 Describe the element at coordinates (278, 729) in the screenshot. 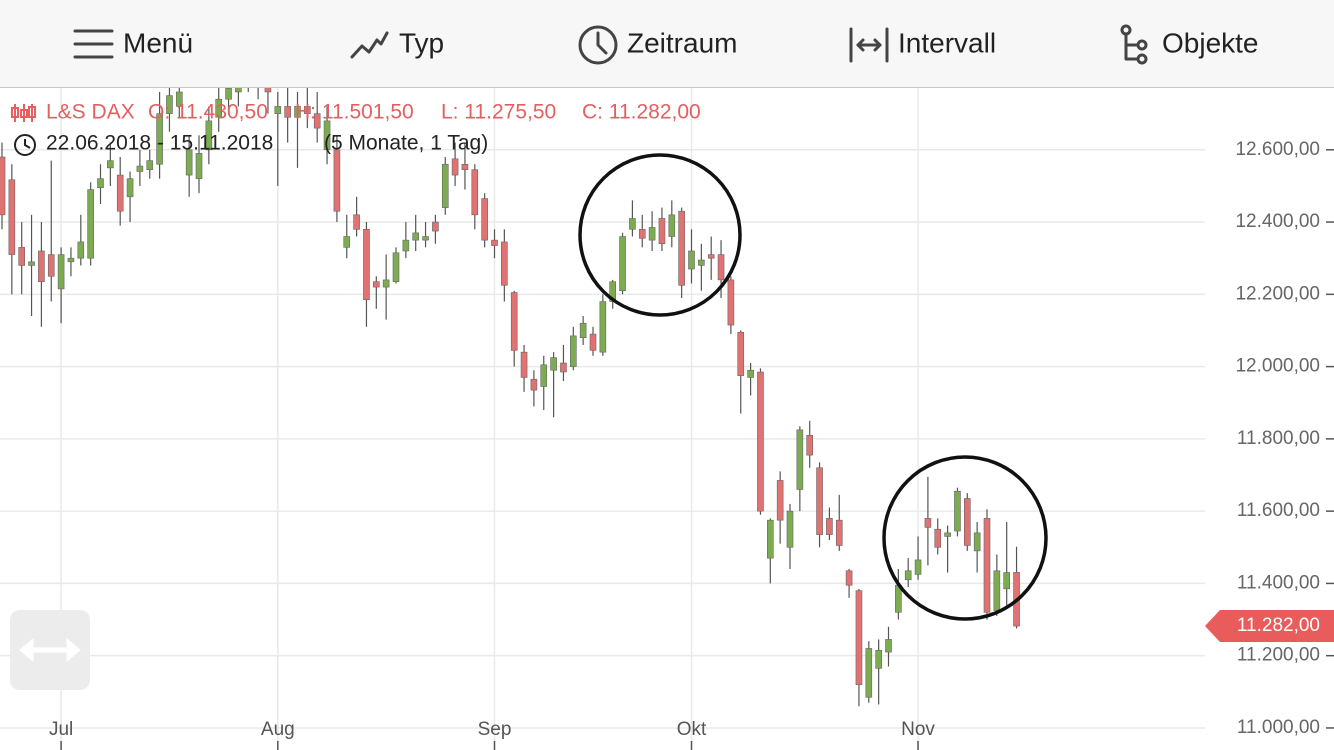

I see `x-tick-label: Aug` at that location.